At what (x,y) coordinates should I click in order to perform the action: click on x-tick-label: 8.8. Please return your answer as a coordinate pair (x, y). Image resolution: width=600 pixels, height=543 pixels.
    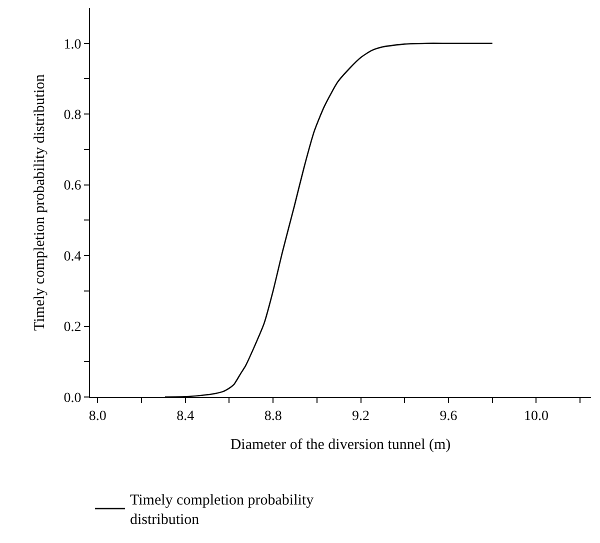
    Looking at the image, I should click on (273, 416).